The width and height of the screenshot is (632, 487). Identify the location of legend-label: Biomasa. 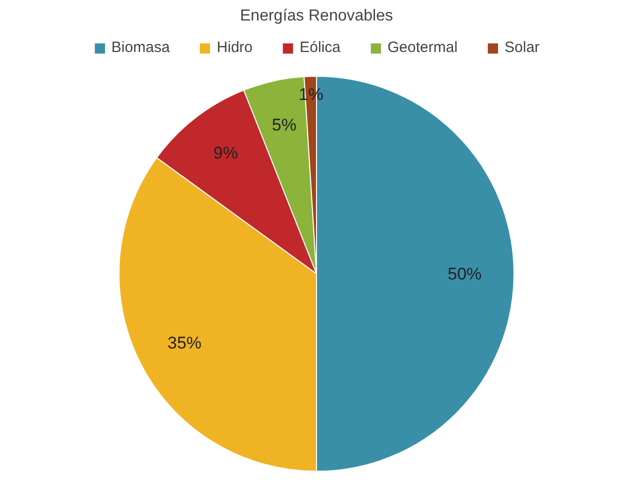
(140, 47).